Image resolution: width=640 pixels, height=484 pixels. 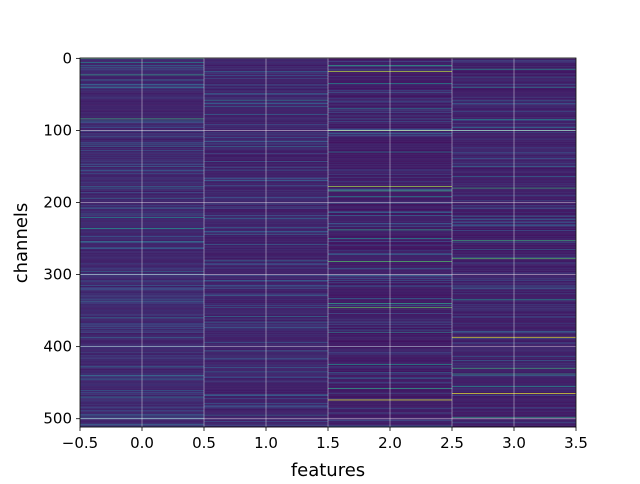 I want to click on x-tick-label: 0.0, so click(x=142, y=443).